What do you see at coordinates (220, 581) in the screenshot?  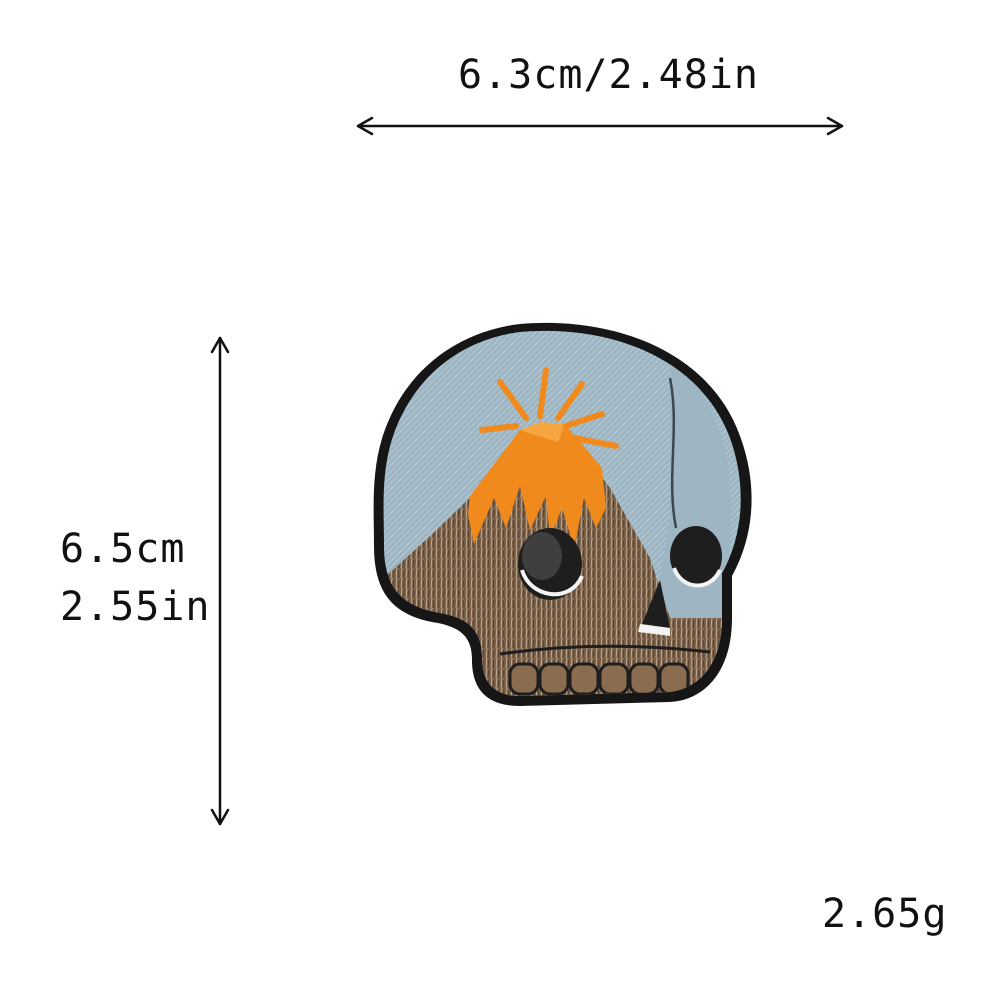 I see `height-dimension-arrow` at bounding box center [220, 581].